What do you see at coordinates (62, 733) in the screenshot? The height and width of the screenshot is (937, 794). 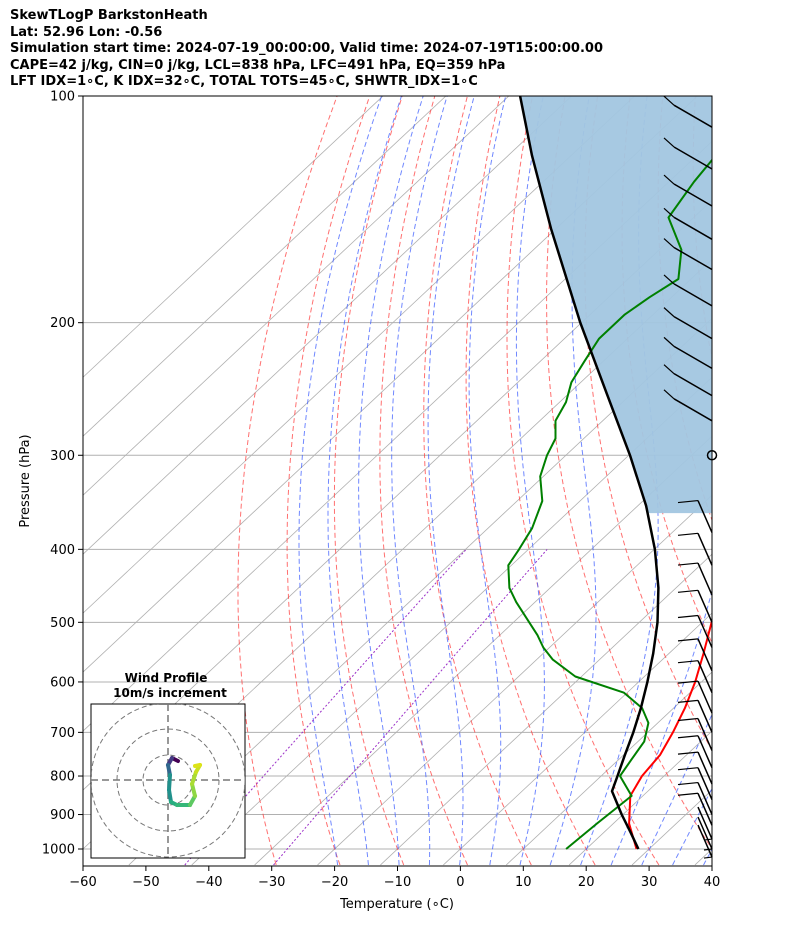 I see `y-tick-label: 700` at bounding box center [62, 733].